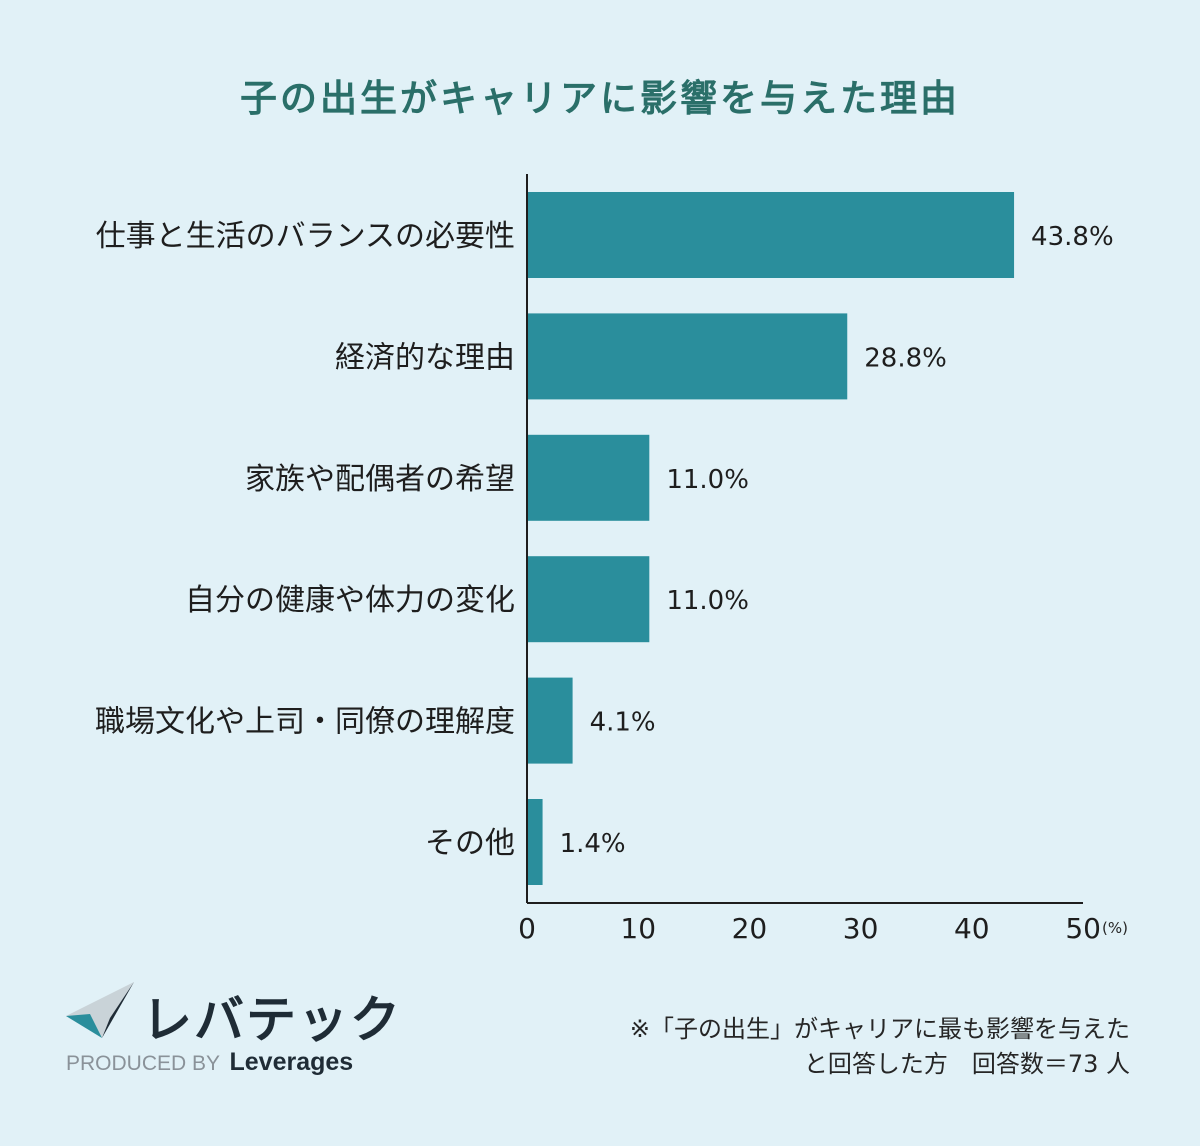  I want to click on x-tick-label: 50, so click(1083, 928).